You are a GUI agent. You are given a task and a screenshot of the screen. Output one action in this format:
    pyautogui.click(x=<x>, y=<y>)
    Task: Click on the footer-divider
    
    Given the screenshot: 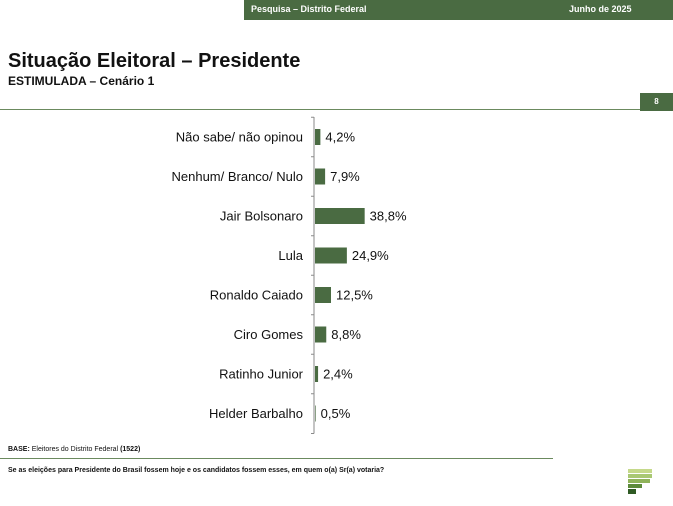 What is the action you would take?
    pyautogui.click(x=276, y=458)
    